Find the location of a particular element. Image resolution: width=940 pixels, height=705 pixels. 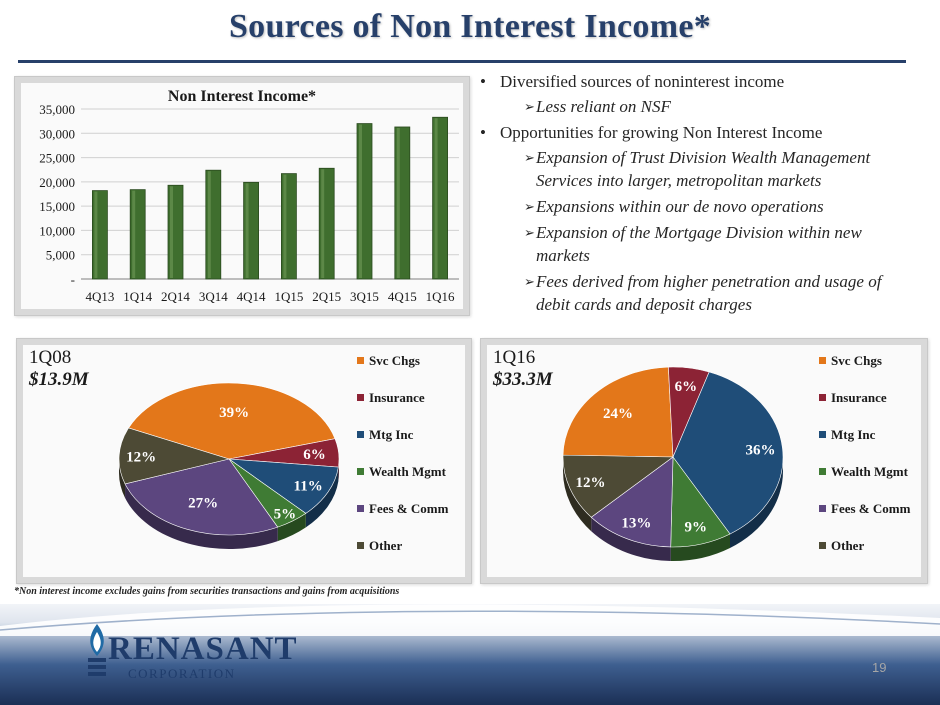

title-divider is located at coordinates (462, 61).